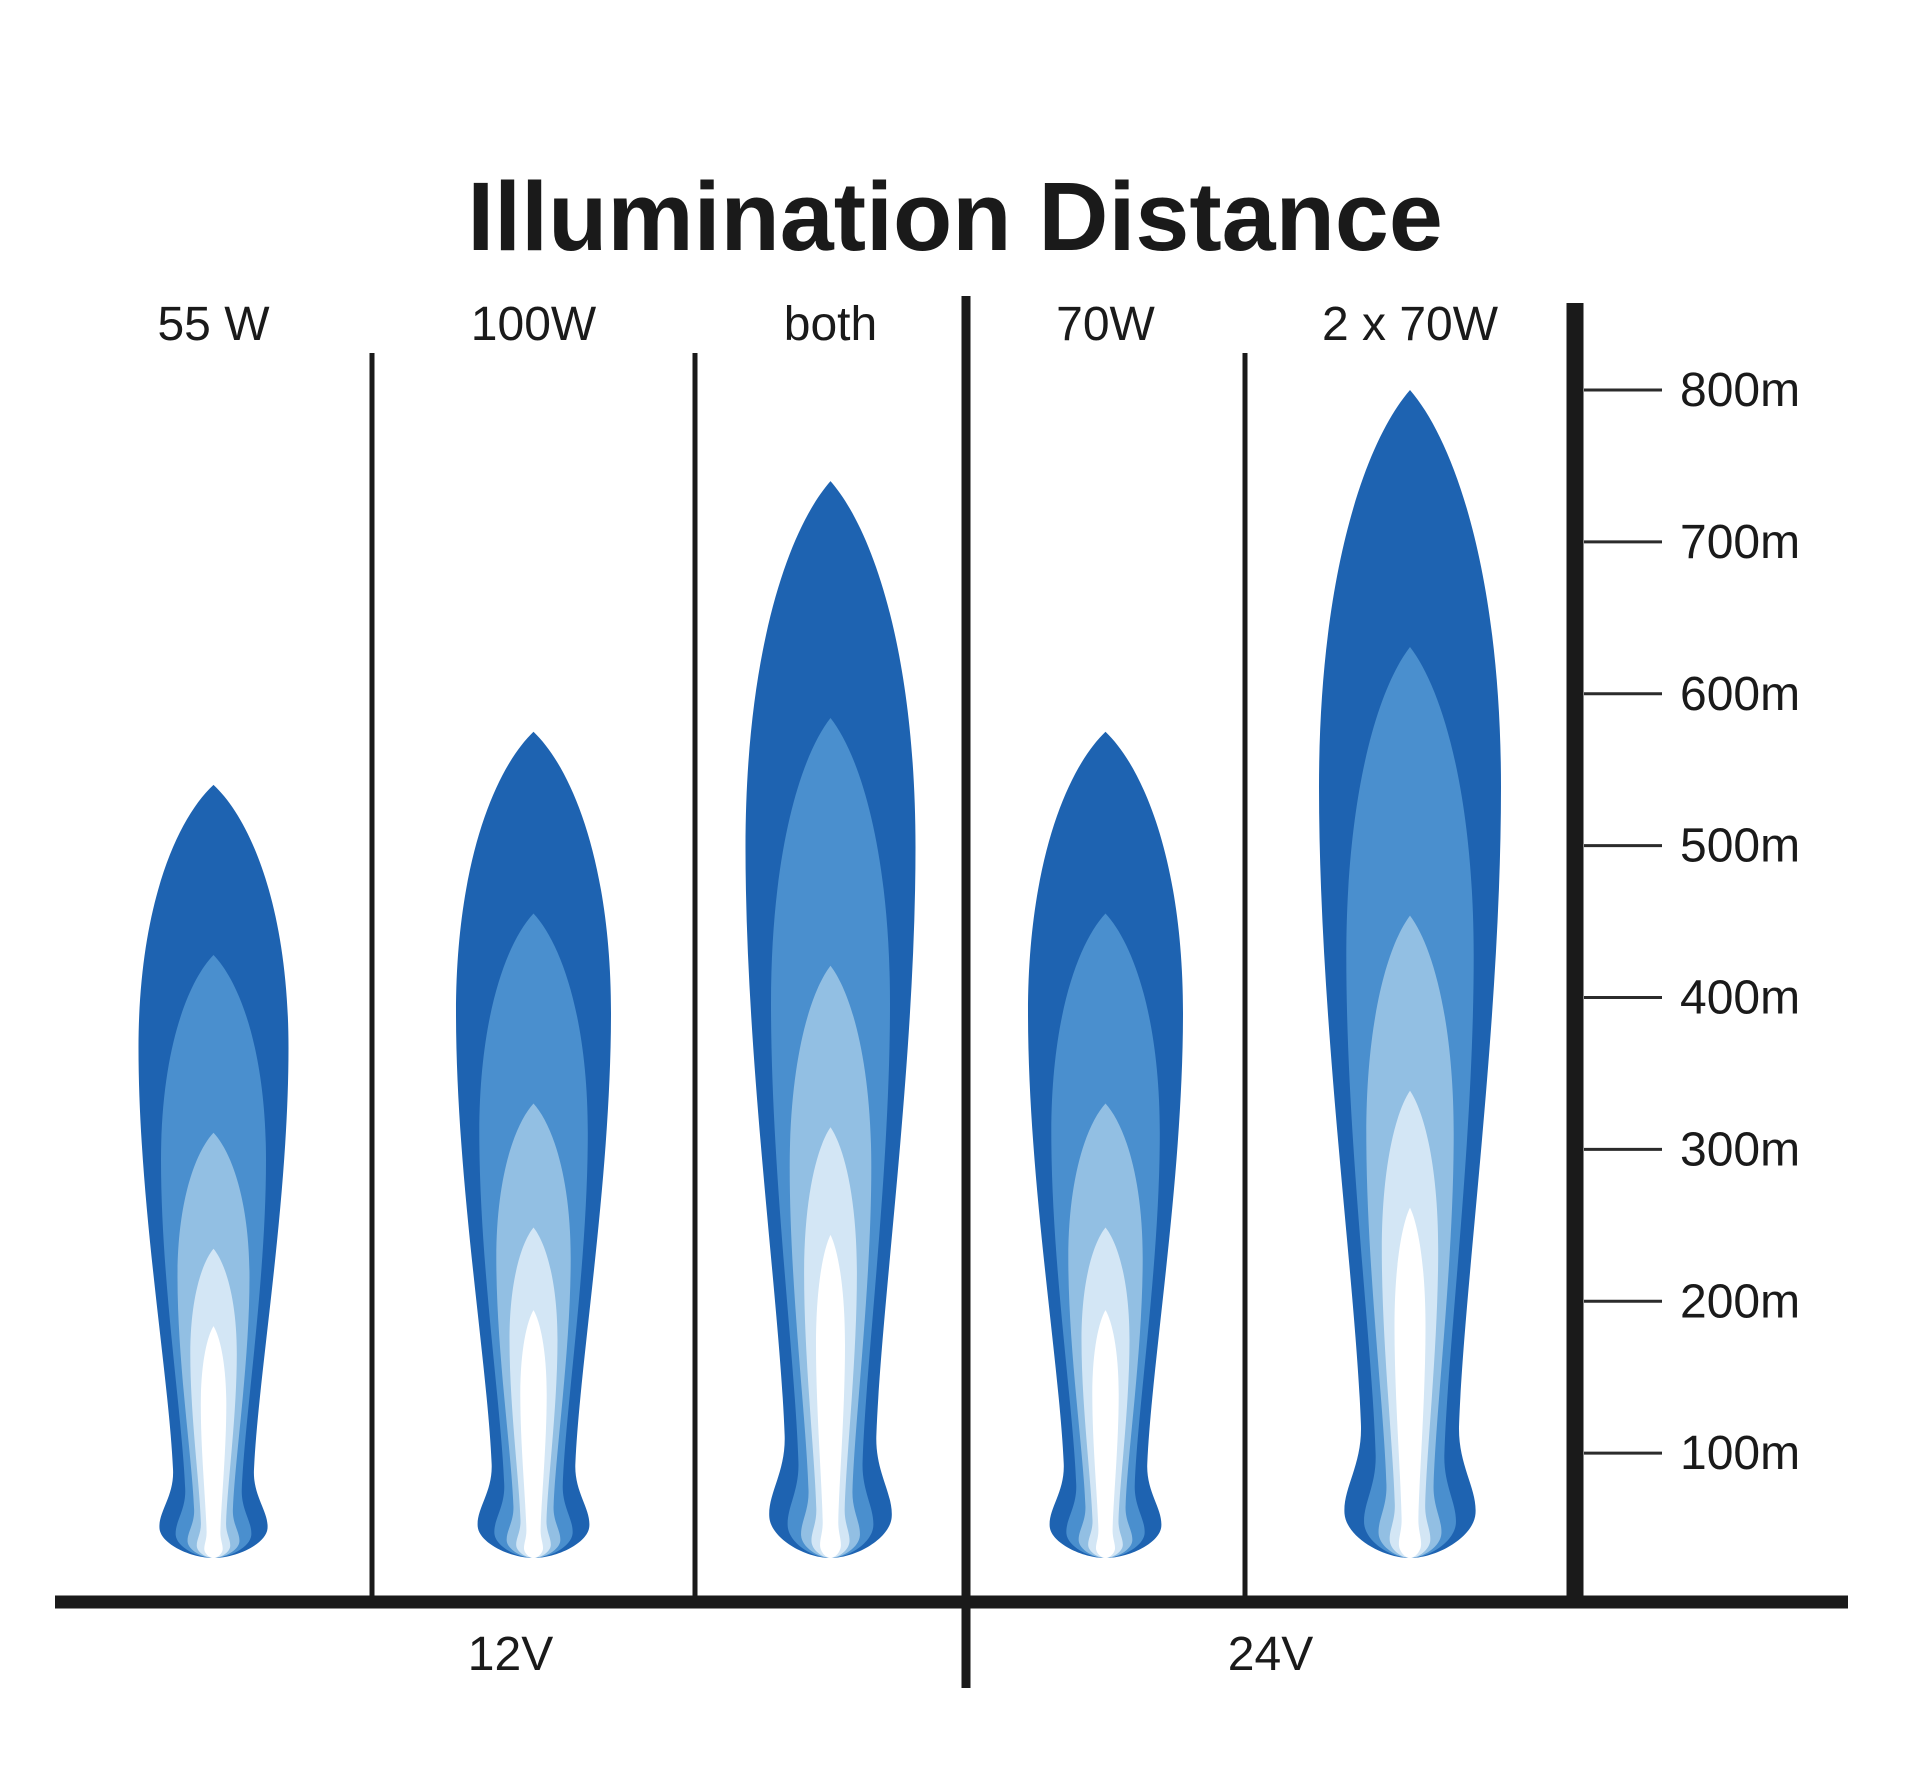 The height and width of the screenshot is (1782, 1920). I want to click on beam-55-w, so click(213, 1171).